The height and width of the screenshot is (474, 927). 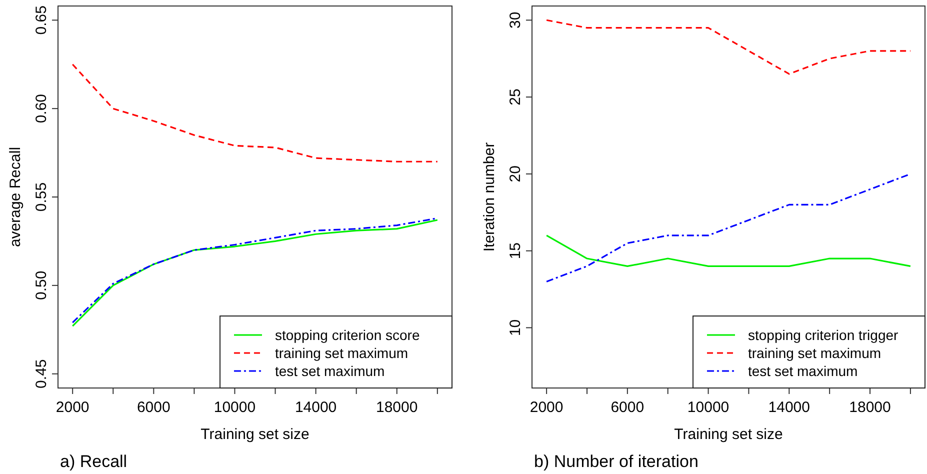 What do you see at coordinates (489, 197) in the screenshot?
I see `y-axis-title: Iteration number` at bounding box center [489, 197].